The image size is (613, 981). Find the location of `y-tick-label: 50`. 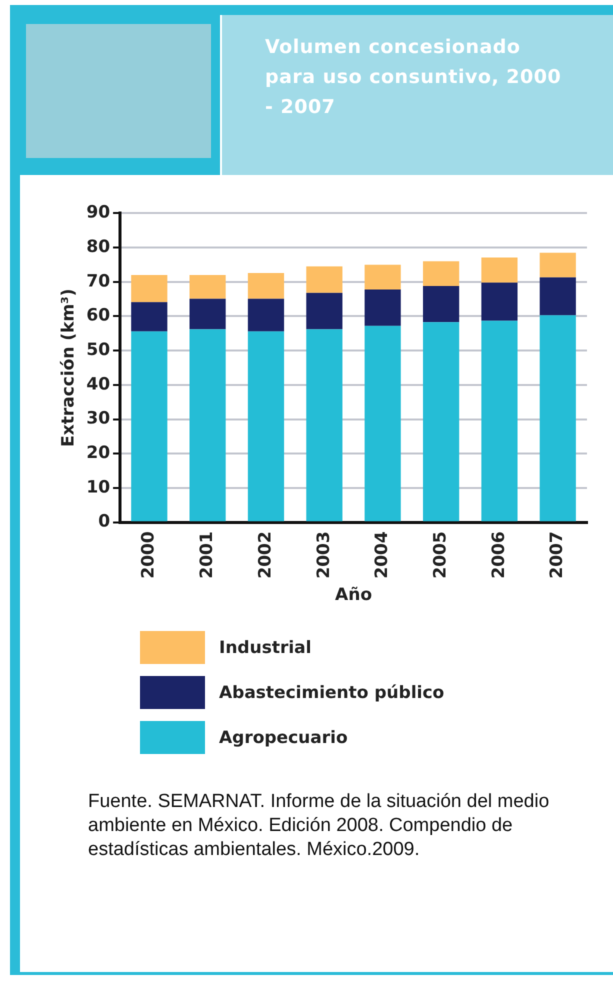

y-tick-label: 50 is located at coordinates (98, 350).